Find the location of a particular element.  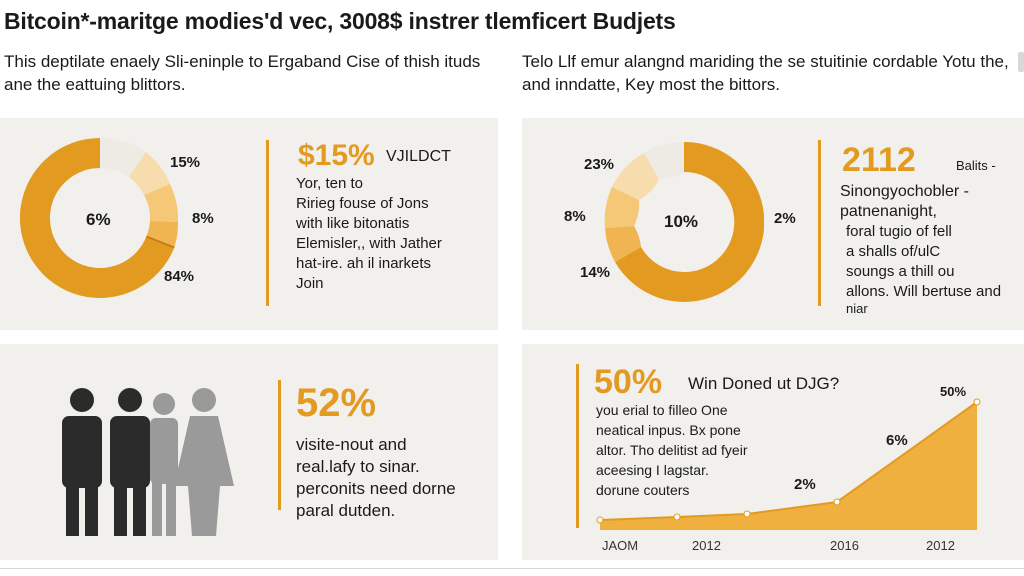

donut-label-3: 84% is located at coordinates (179, 276).